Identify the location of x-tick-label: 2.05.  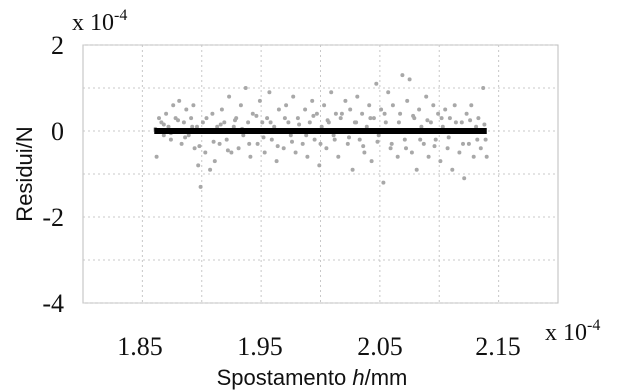
(380, 346).